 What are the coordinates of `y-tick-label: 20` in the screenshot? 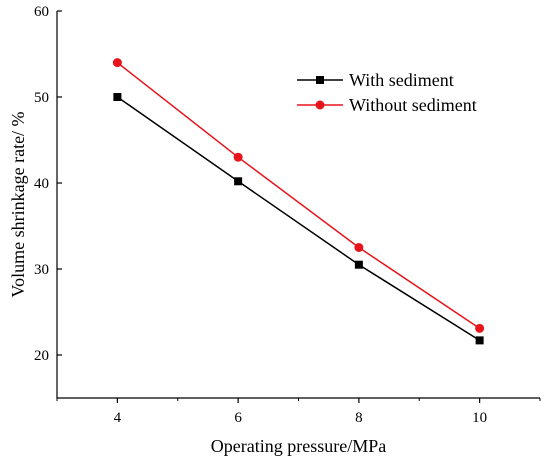 It's located at (41, 356).